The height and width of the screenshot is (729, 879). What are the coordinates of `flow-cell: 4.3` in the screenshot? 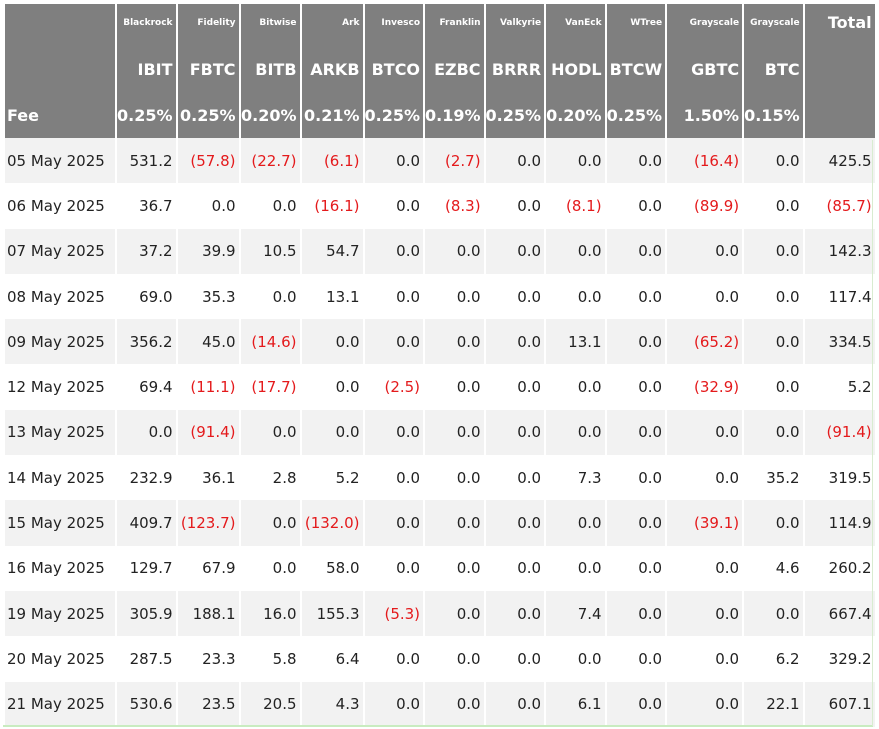 It's located at (332, 704).